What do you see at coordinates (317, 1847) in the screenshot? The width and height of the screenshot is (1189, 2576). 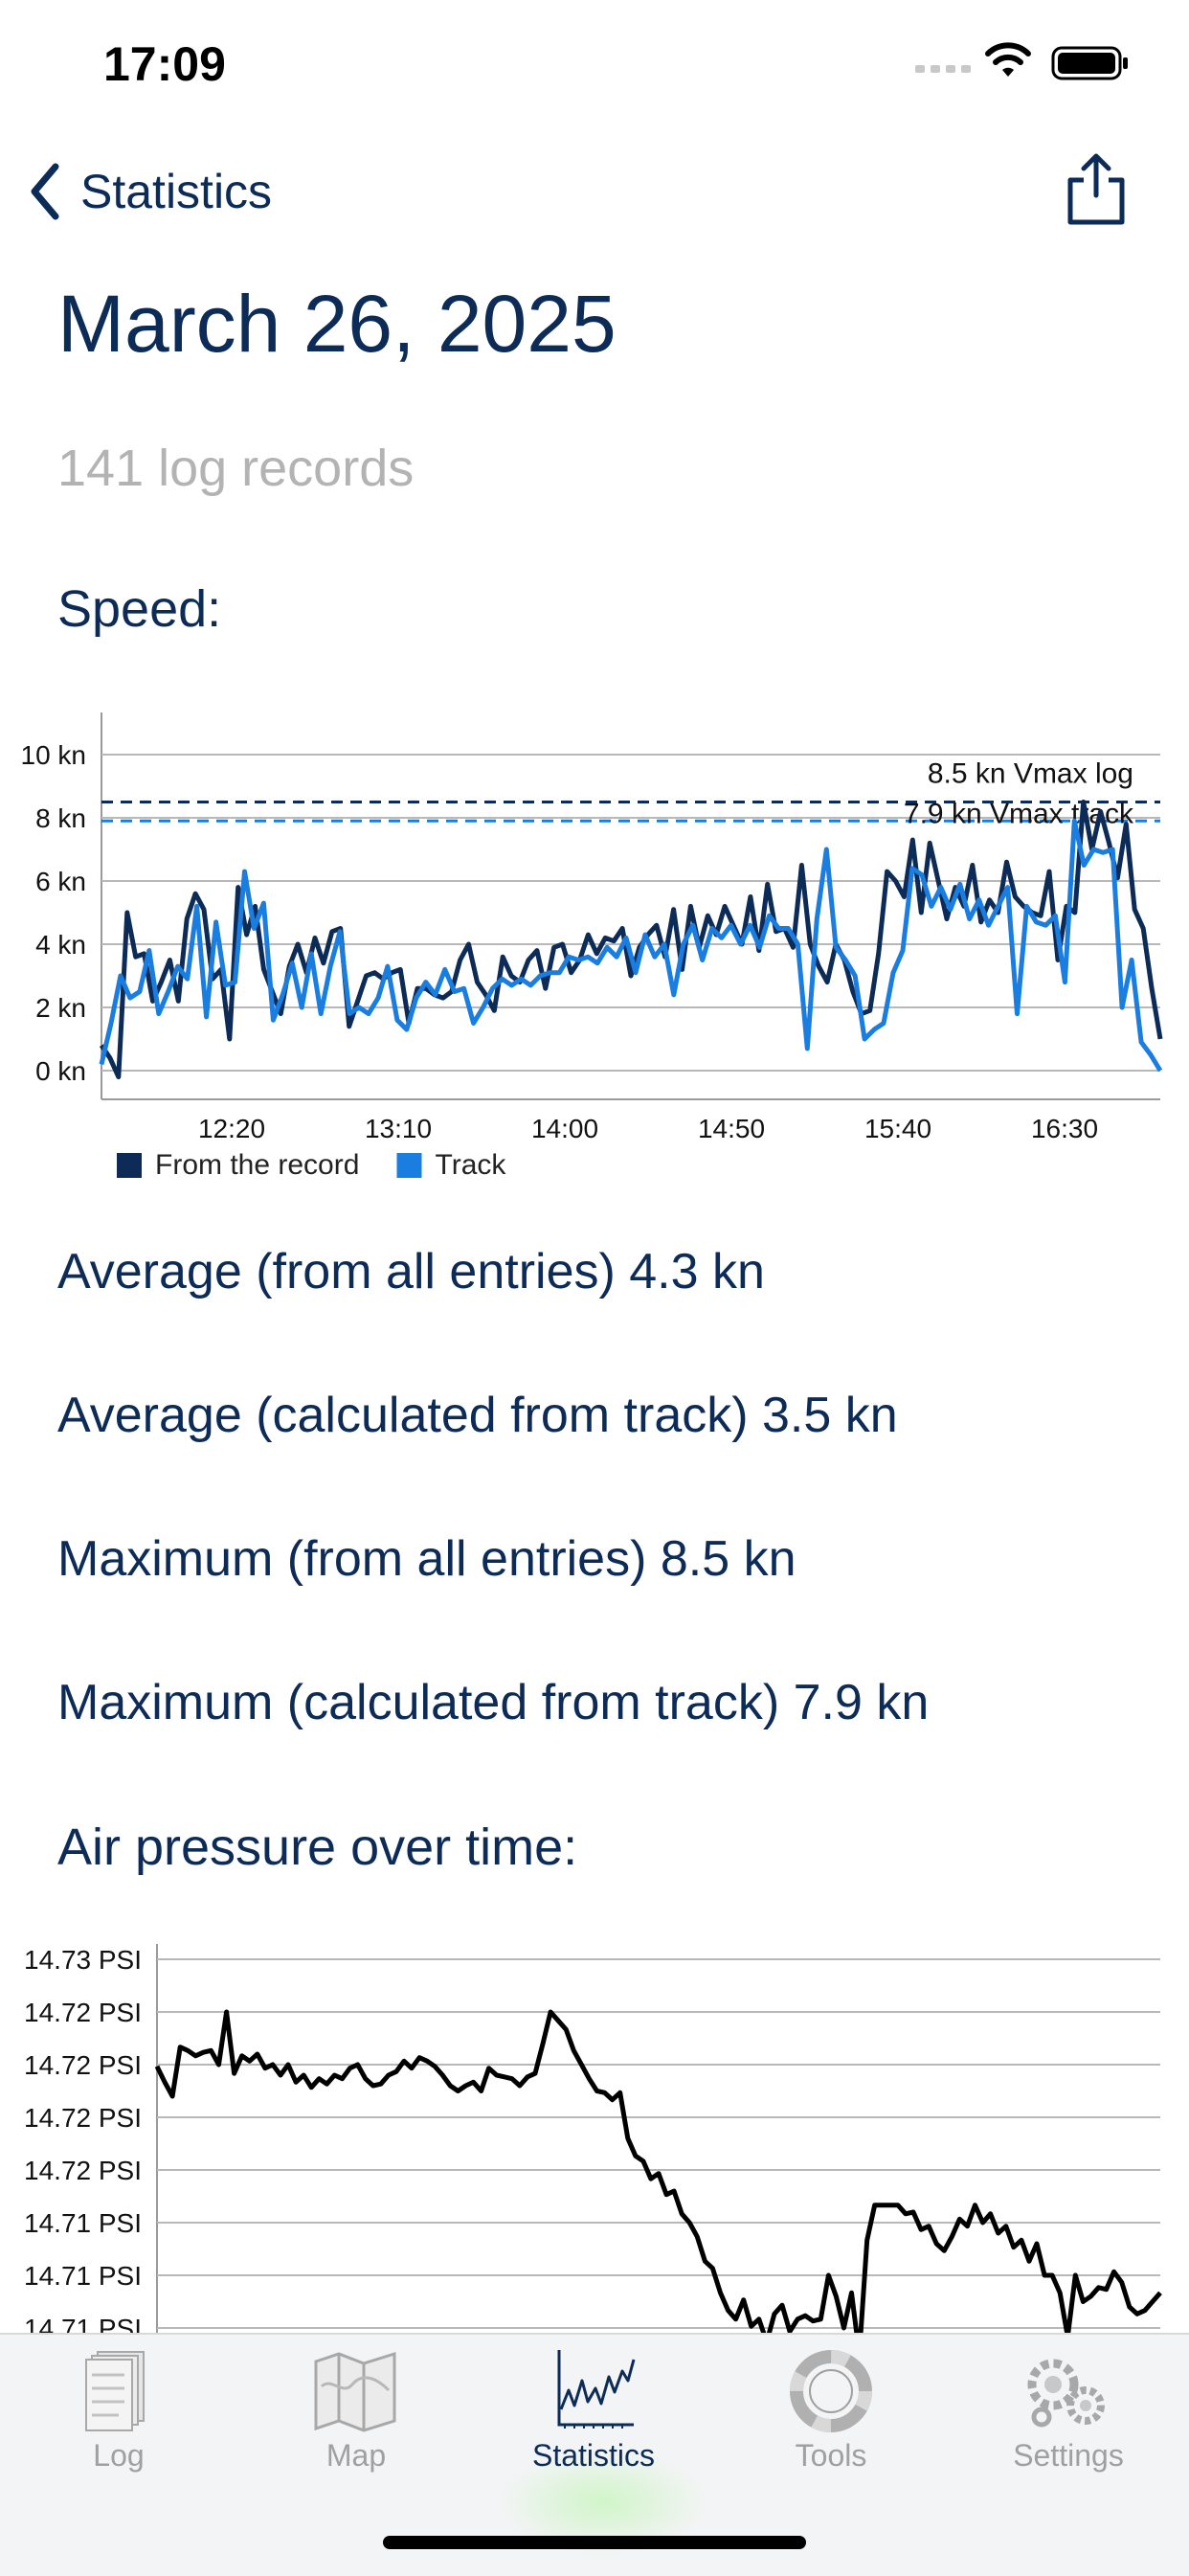 I see `air-pressure-heading: Air pressure over time:` at bounding box center [317, 1847].